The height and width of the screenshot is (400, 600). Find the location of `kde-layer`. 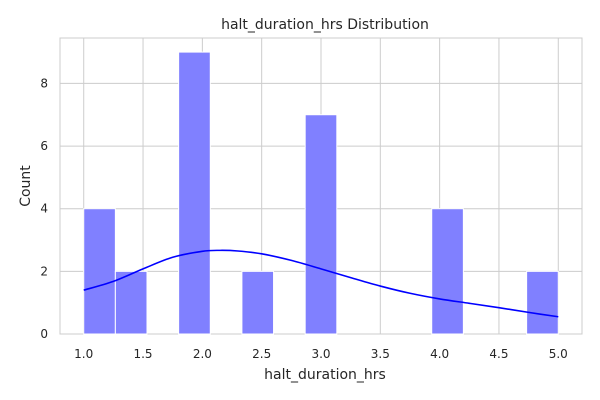

kde-layer is located at coordinates (321, 283).